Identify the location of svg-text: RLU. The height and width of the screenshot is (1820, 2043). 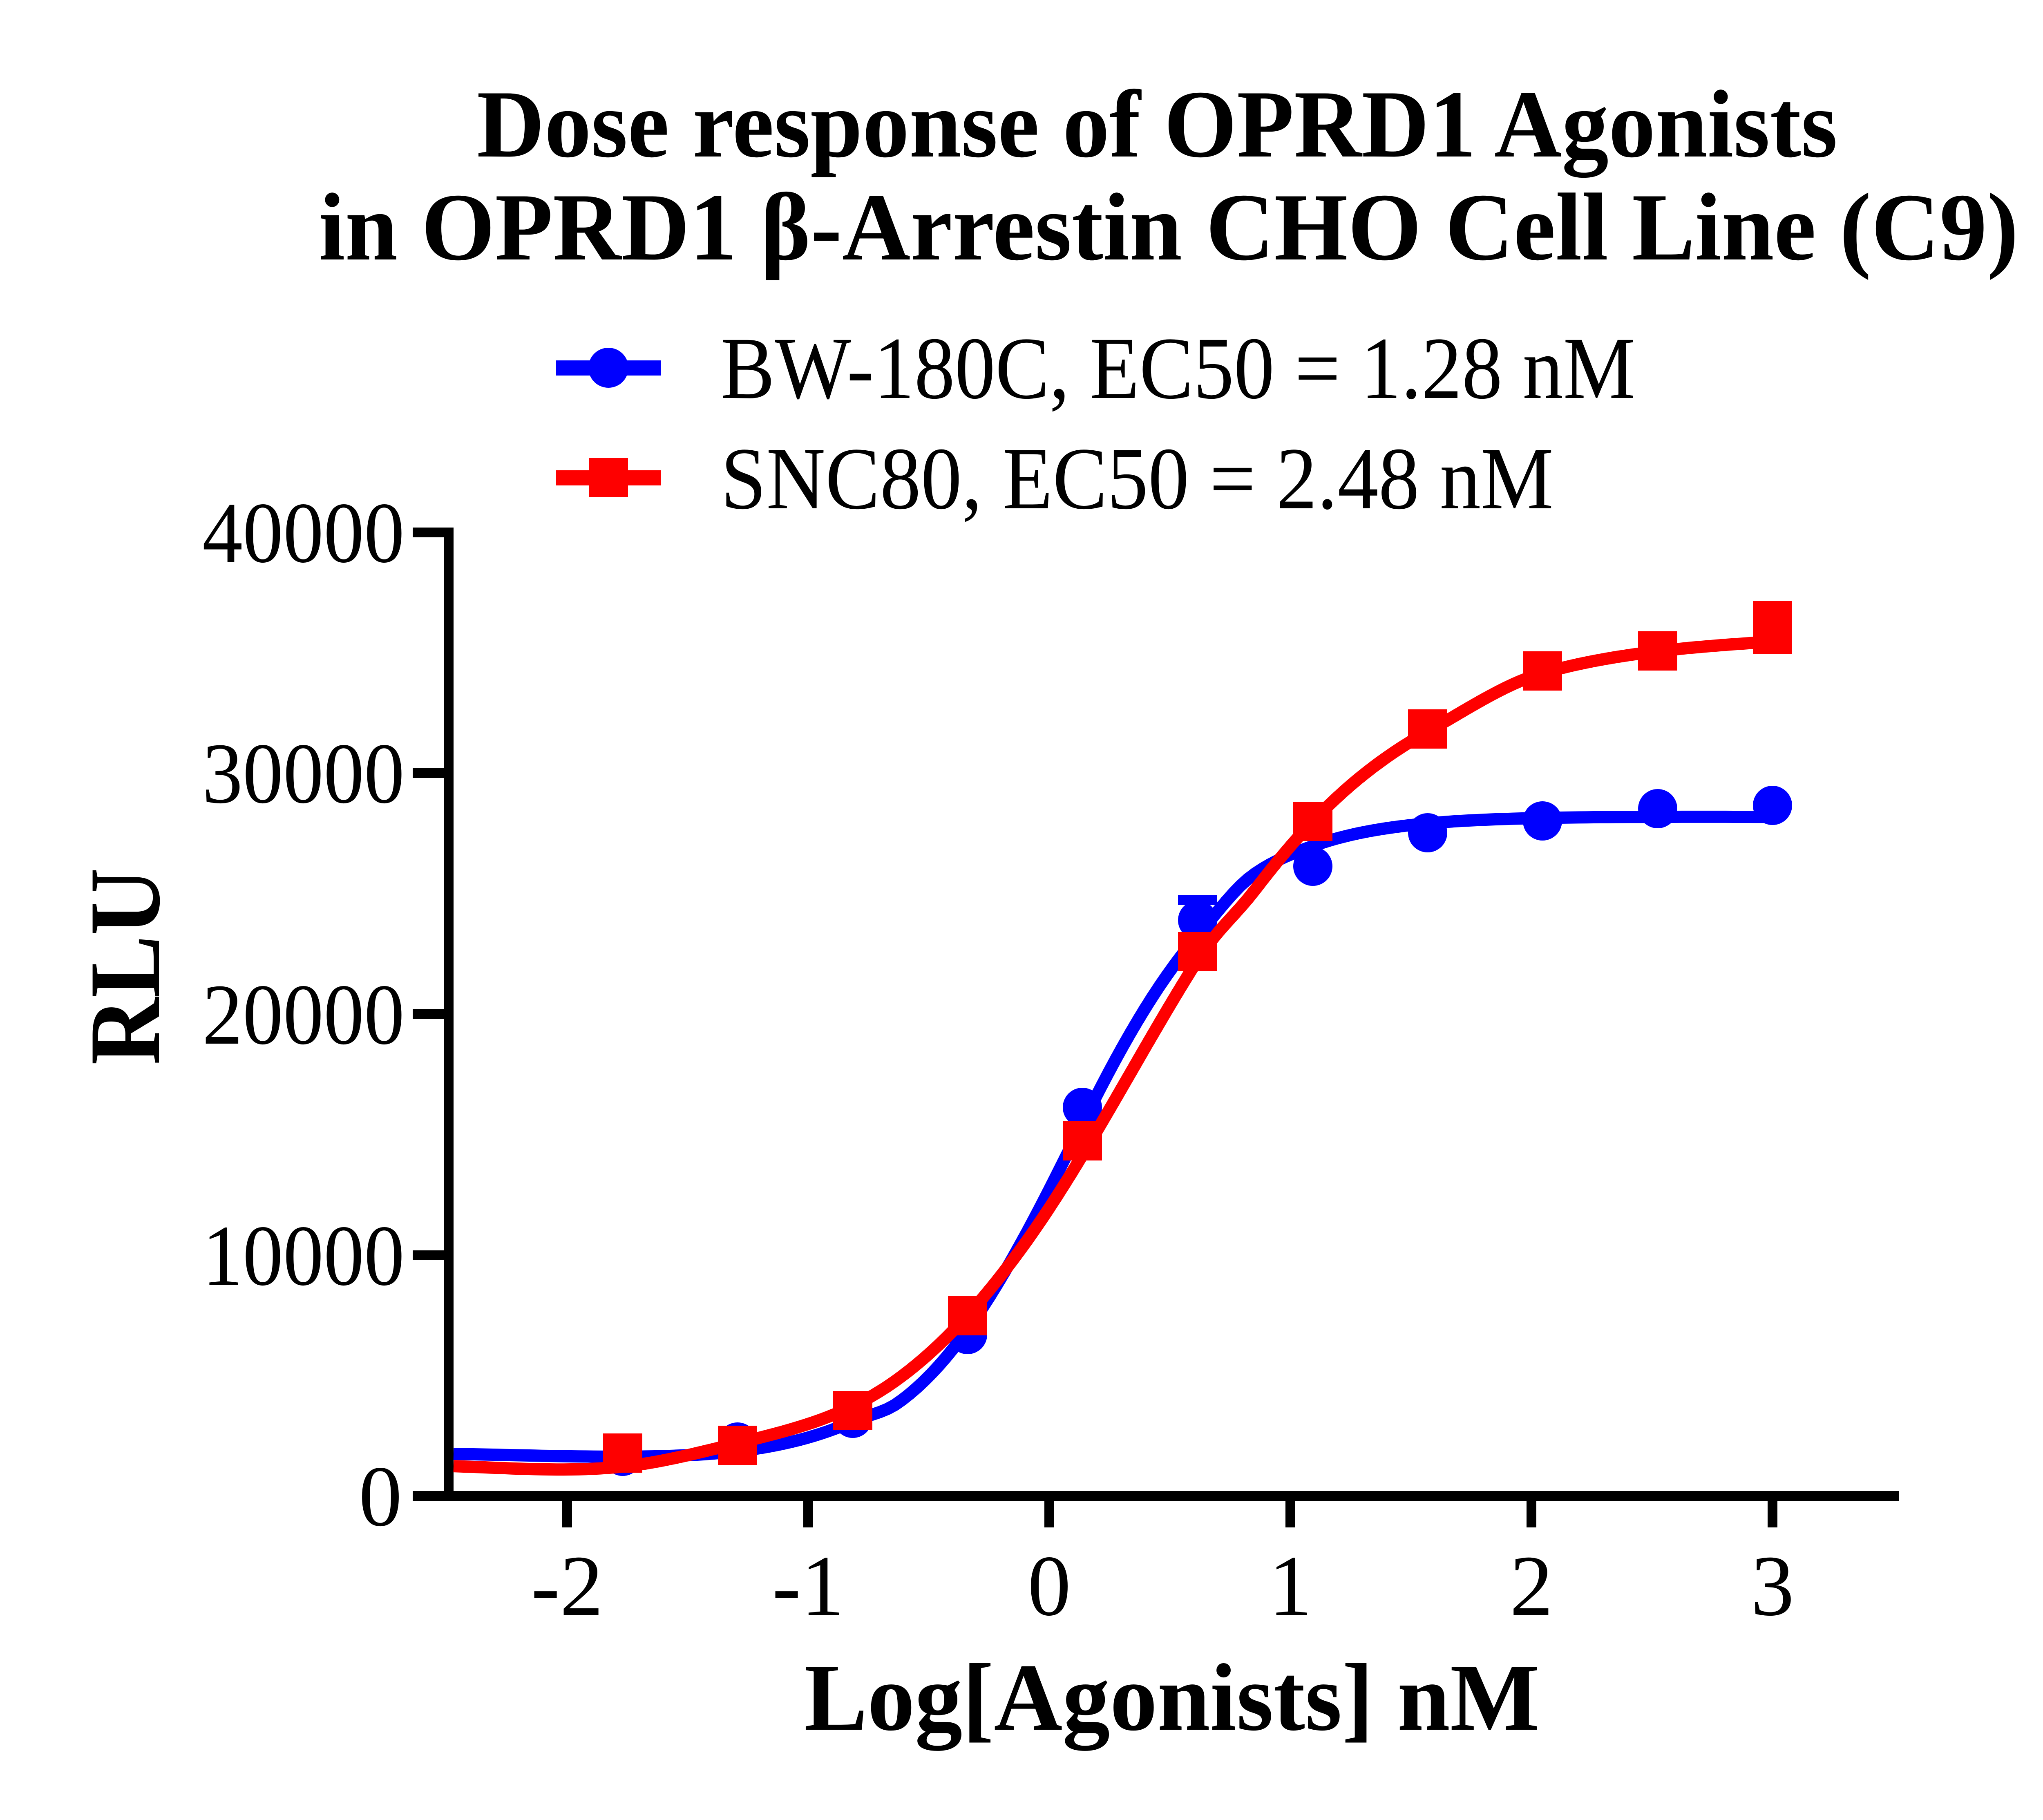
(125, 966).